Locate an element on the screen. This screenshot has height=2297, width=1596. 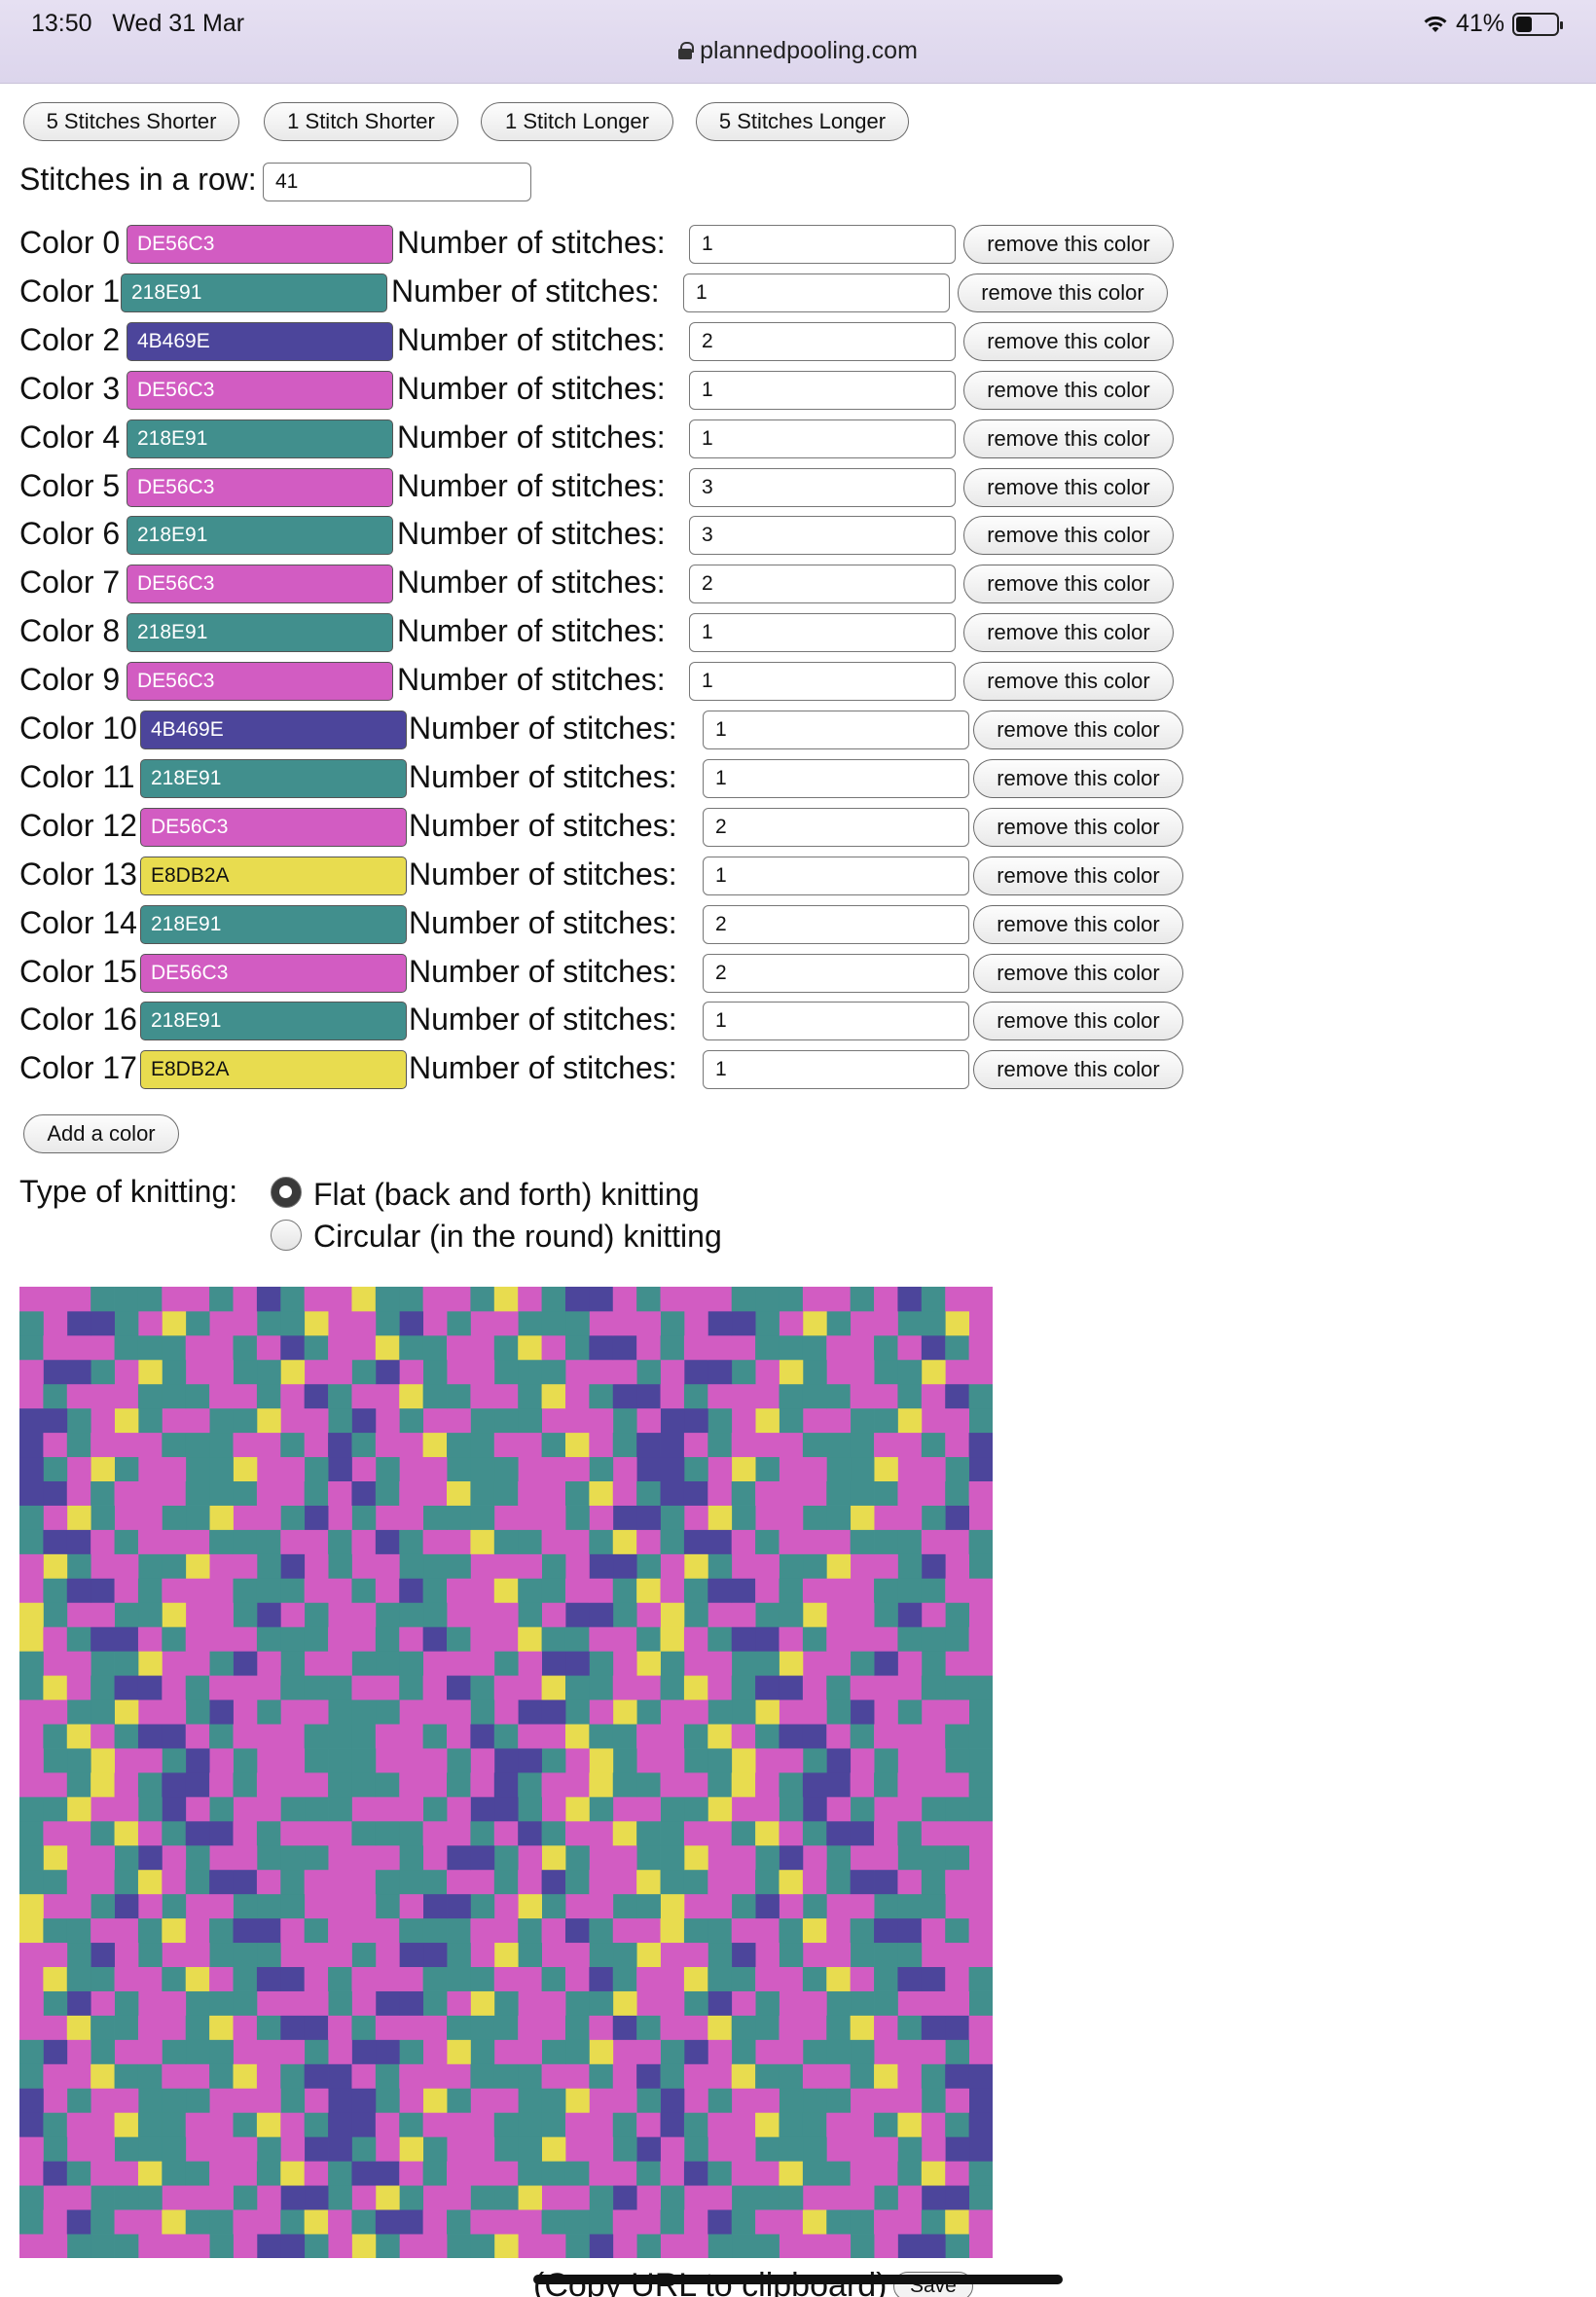
flat-knitting-radio is located at coordinates (286, 1192).